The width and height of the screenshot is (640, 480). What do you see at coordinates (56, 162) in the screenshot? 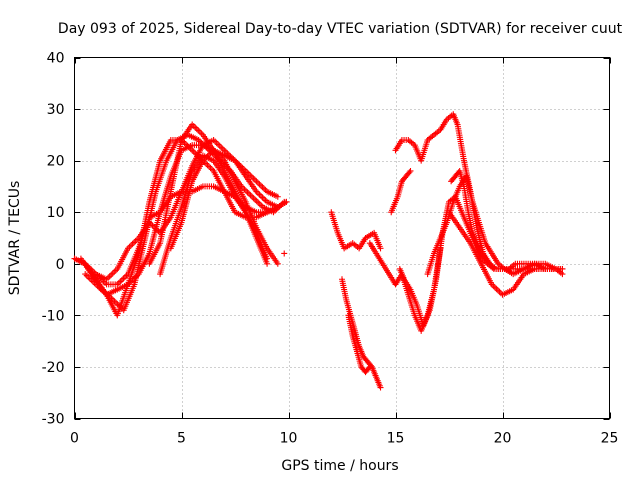
I see `y-tick-label: 20` at bounding box center [56, 162].